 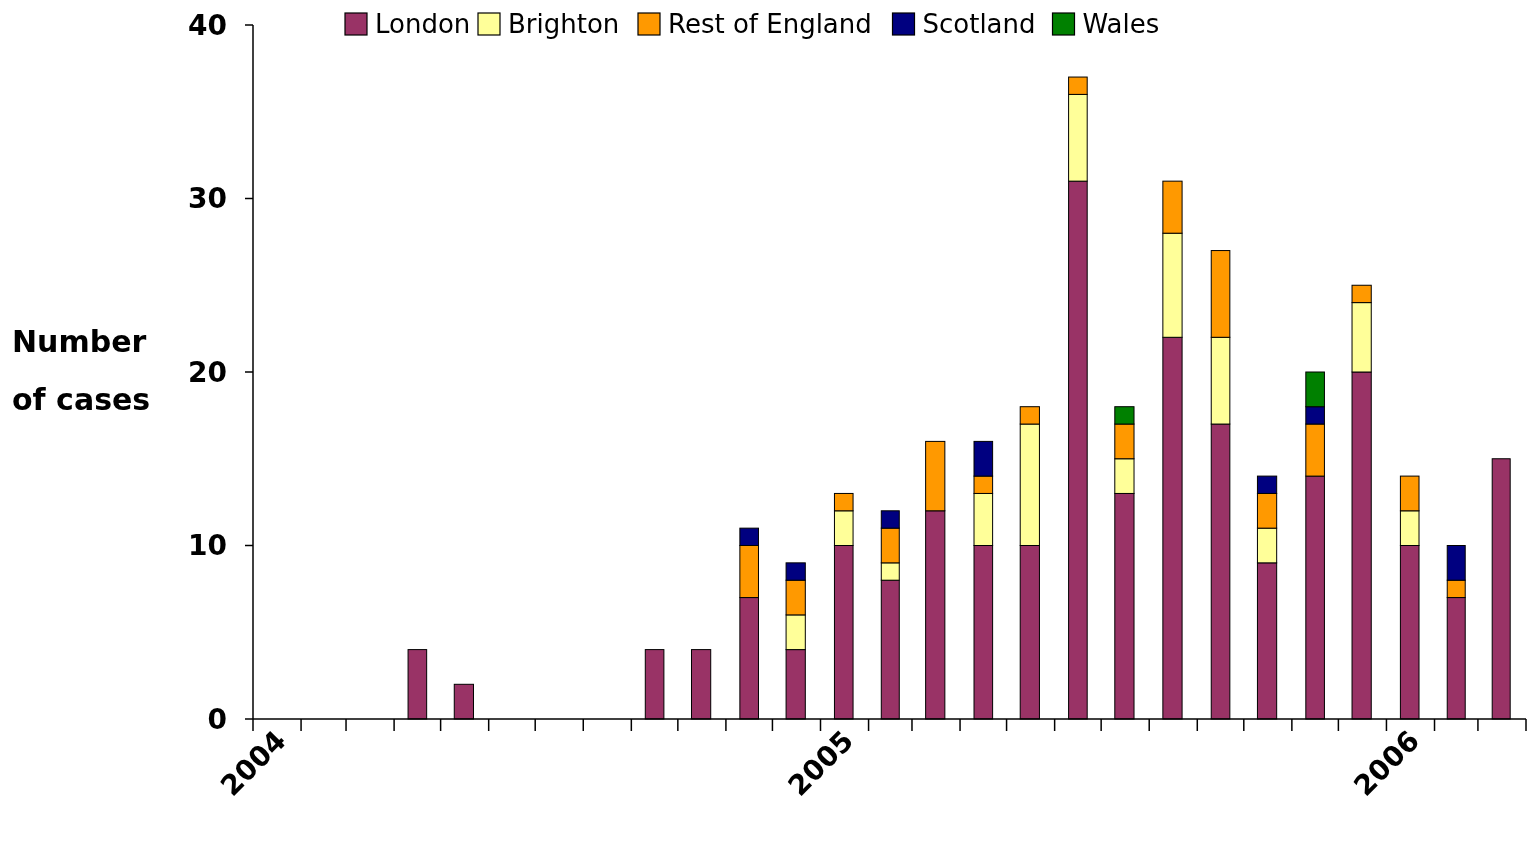 I want to click on legend-label: Scotland, so click(x=979, y=24).